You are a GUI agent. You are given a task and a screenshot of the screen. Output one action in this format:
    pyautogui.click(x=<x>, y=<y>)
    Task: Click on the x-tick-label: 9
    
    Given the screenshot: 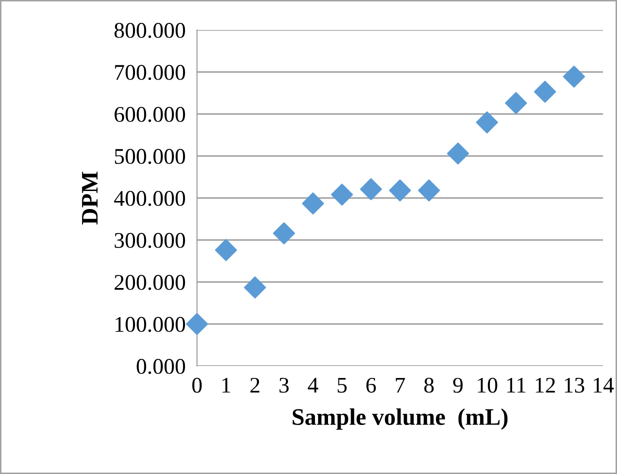 What is the action you would take?
    pyautogui.click(x=458, y=385)
    